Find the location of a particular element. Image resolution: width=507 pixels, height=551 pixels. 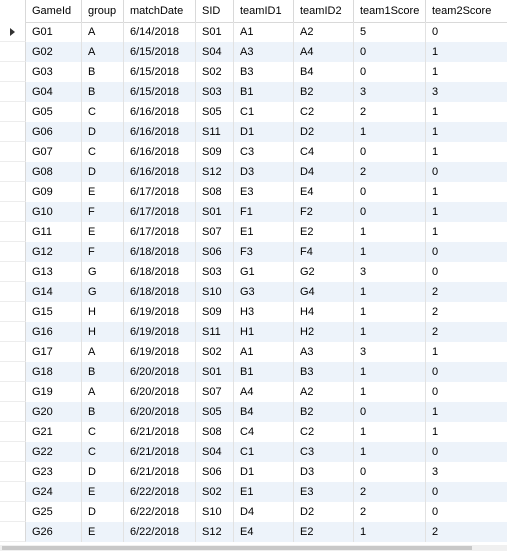

cell-gameid: G24 is located at coordinates (54, 492).